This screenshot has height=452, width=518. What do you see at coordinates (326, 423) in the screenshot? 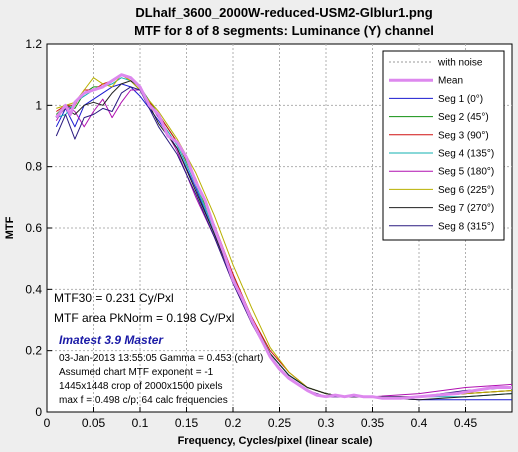
I see `x-tick-label: 0.3` at bounding box center [326, 423].